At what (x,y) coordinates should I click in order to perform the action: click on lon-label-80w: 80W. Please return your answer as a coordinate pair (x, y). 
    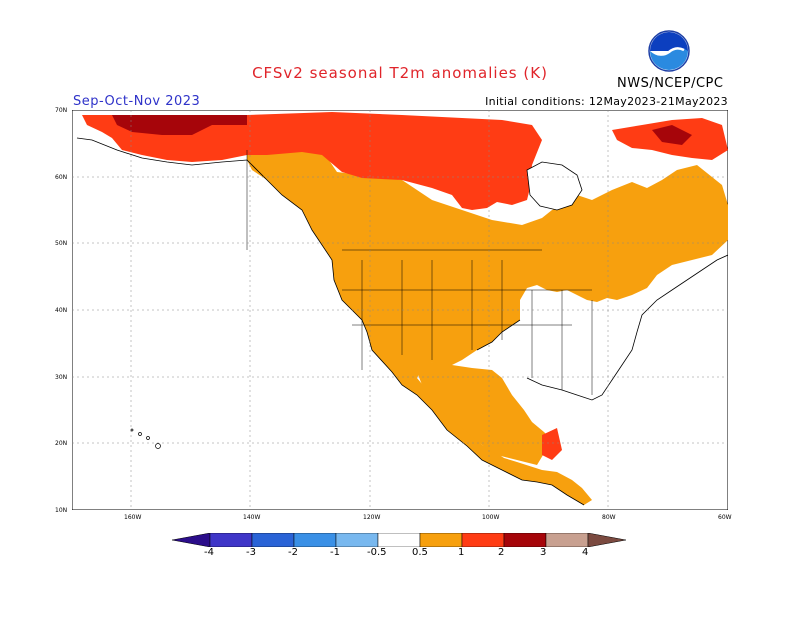
    Looking at the image, I should click on (609, 517).